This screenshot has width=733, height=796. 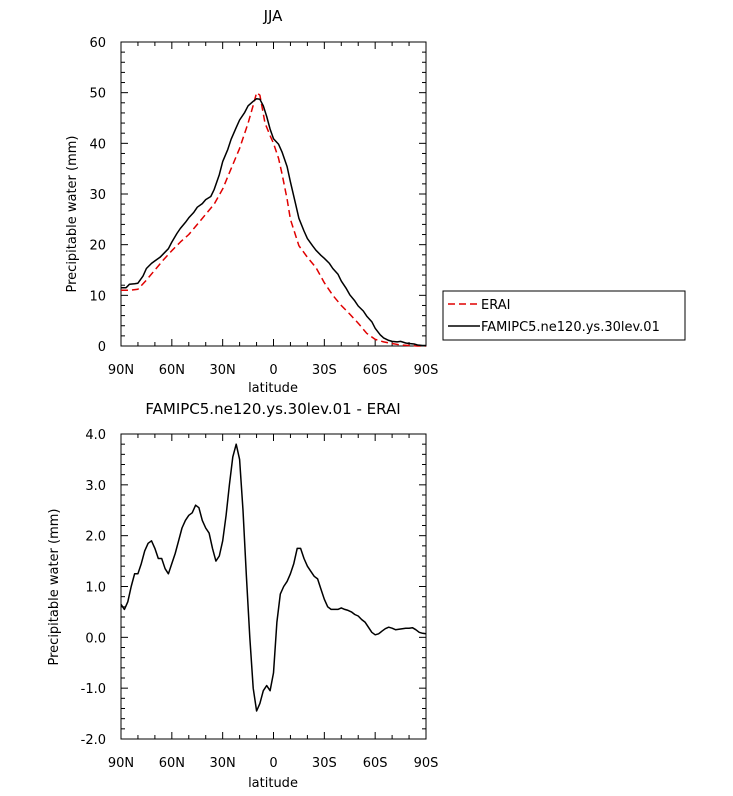 I want to click on bottom-chart-ylabel: Precipitable water (mm), so click(x=54, y=587).